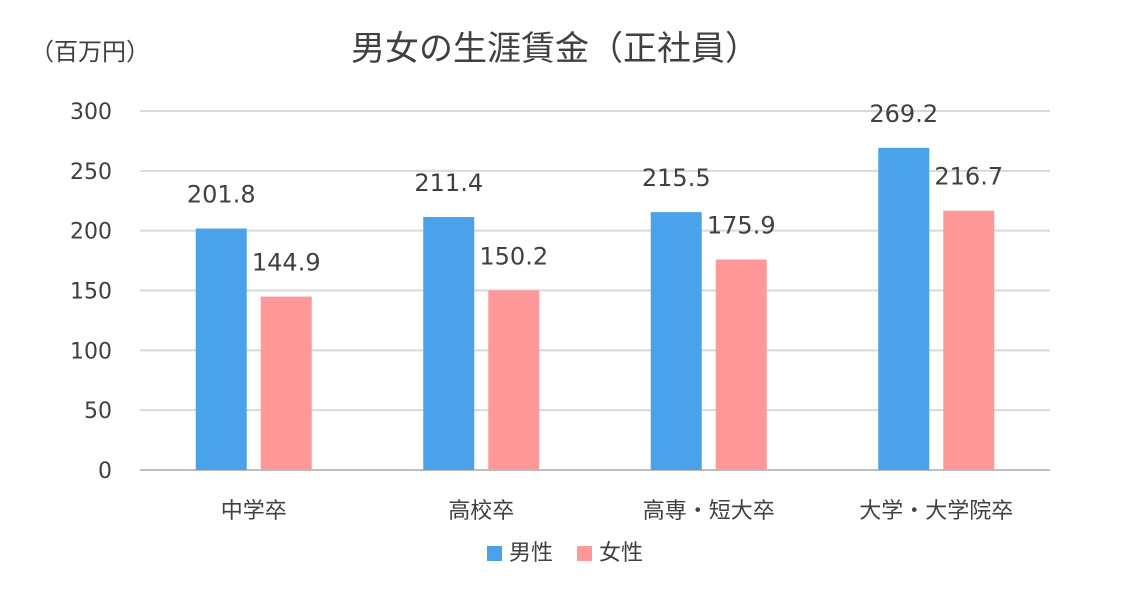 The image size is (1134, 605). I want to click on data-label: 216.7, so click(968, 177).